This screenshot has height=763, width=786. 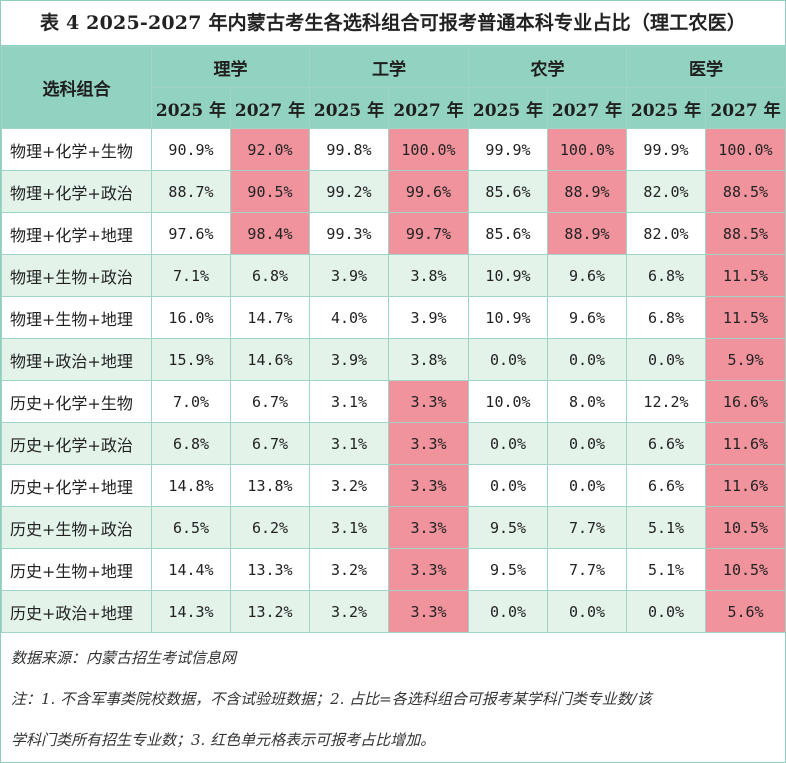 I want to click on value-cell: 92.0%, so click(x=270, y=149).